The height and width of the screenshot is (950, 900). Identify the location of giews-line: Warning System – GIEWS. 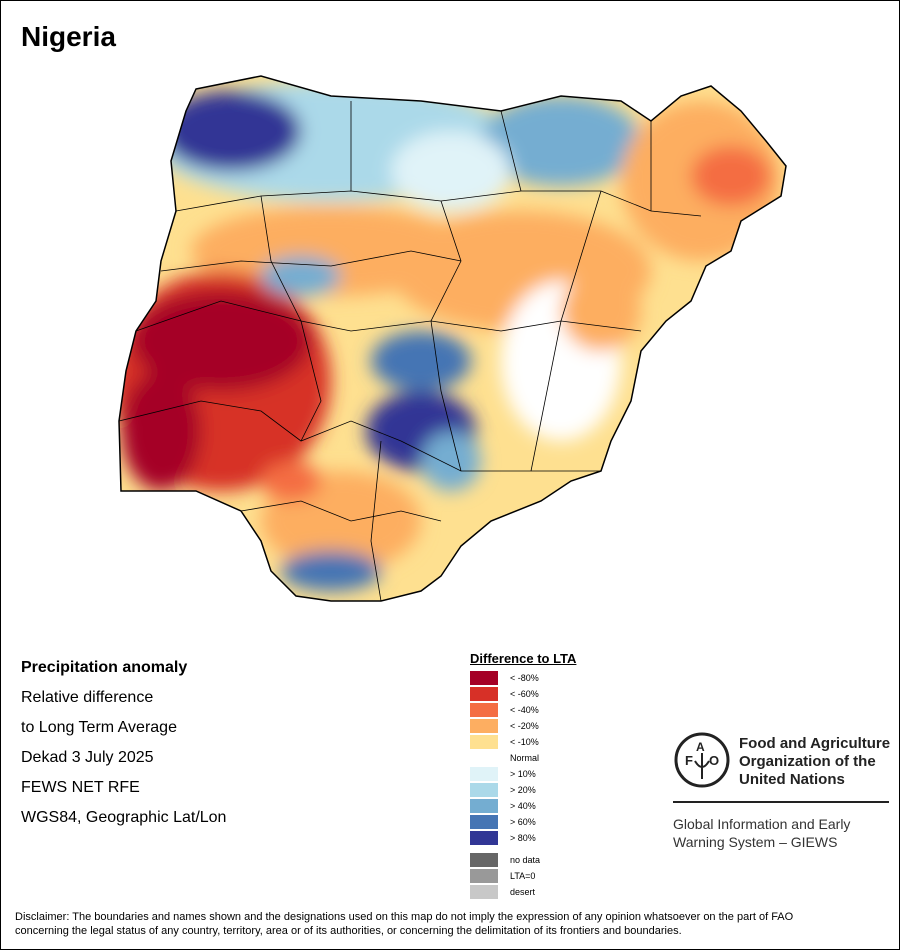
(755, 842).